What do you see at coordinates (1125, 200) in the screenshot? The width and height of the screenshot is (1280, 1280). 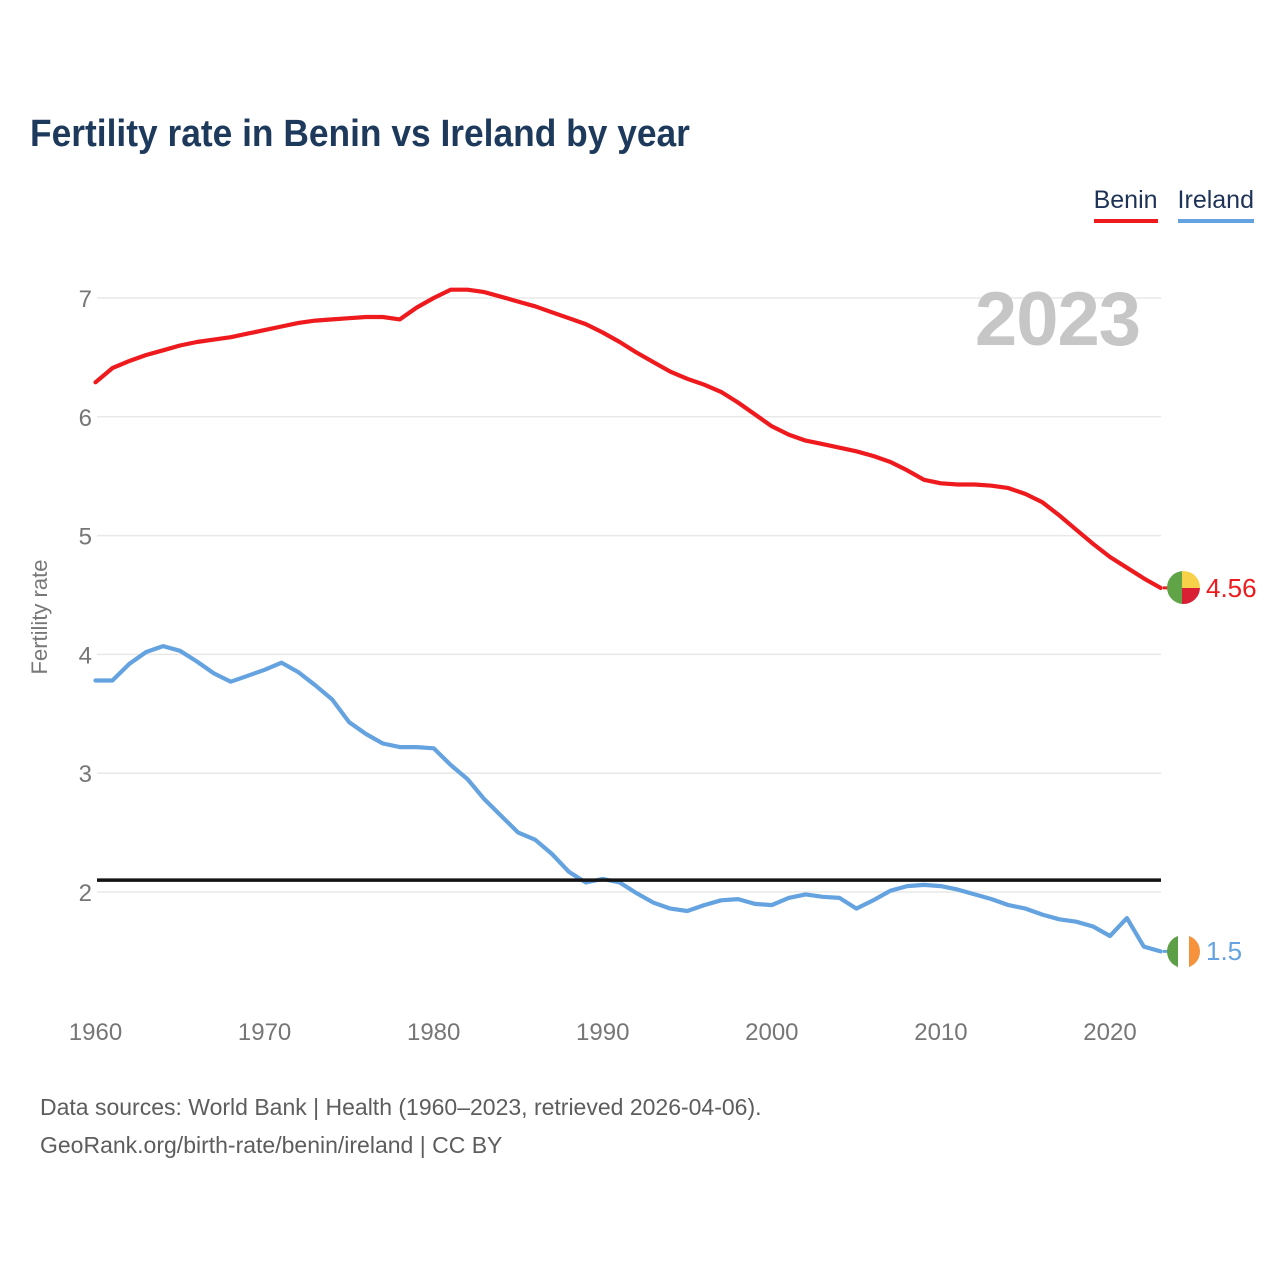 I see `legend-label-benin: Benin` at bounding box center [1125, 200].